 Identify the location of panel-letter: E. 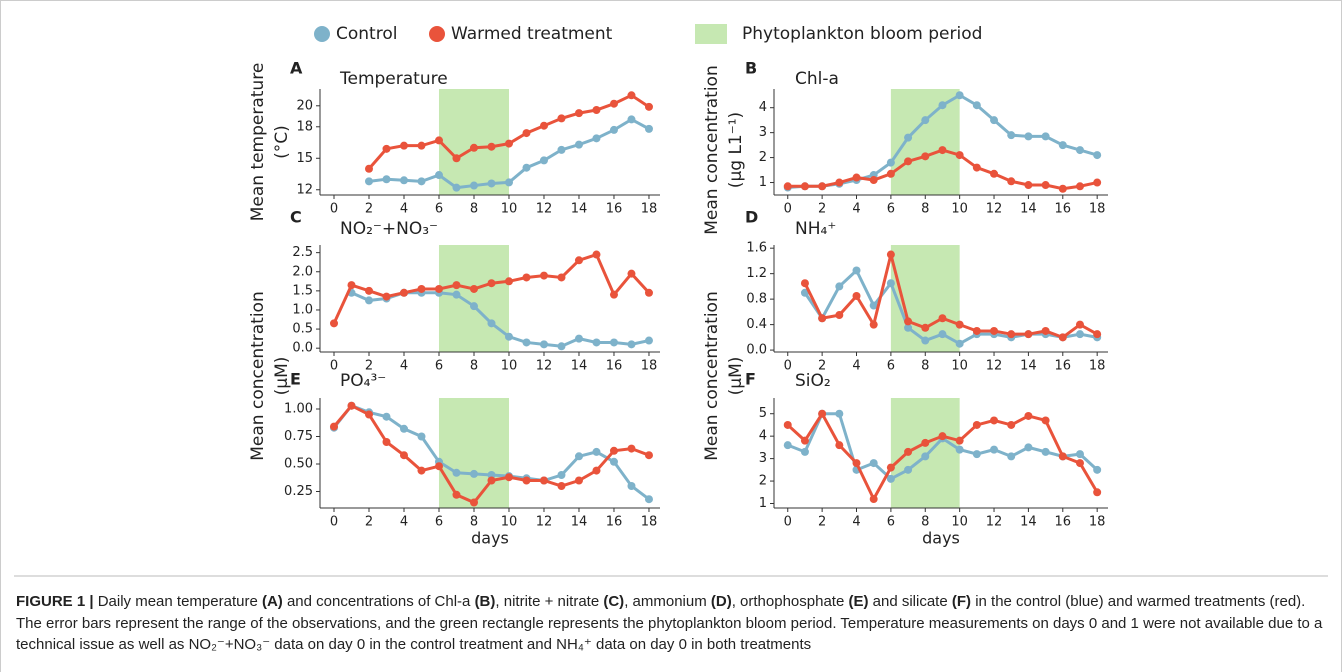
(295, 379).